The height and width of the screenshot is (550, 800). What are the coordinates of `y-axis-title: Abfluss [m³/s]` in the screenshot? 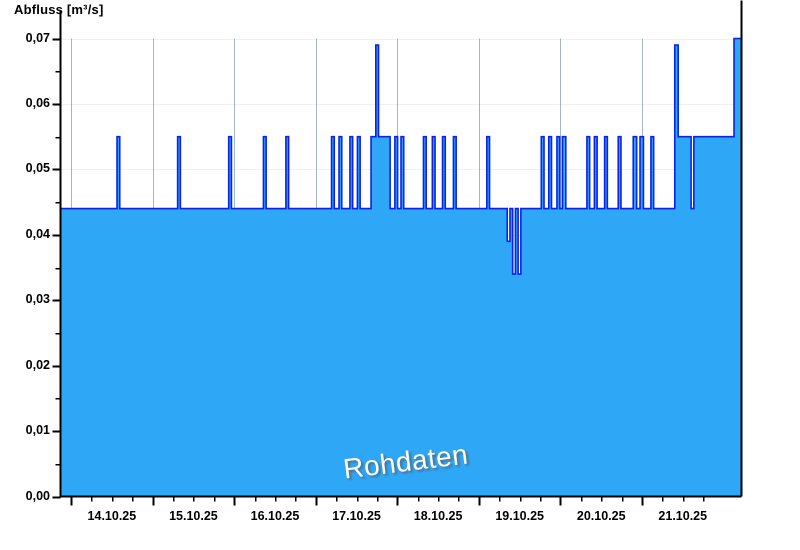 It's located at (59, 9).